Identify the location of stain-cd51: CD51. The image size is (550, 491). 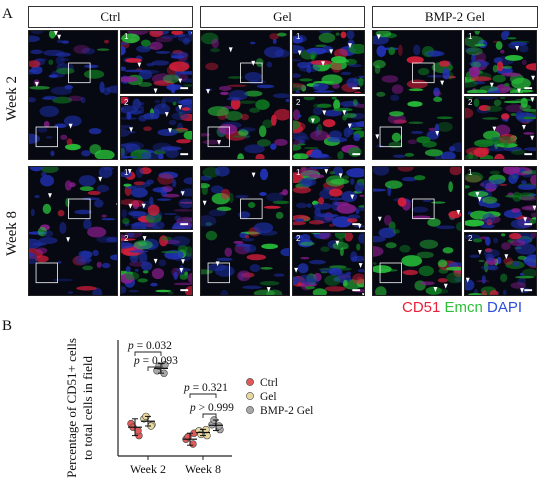
(421, 307).